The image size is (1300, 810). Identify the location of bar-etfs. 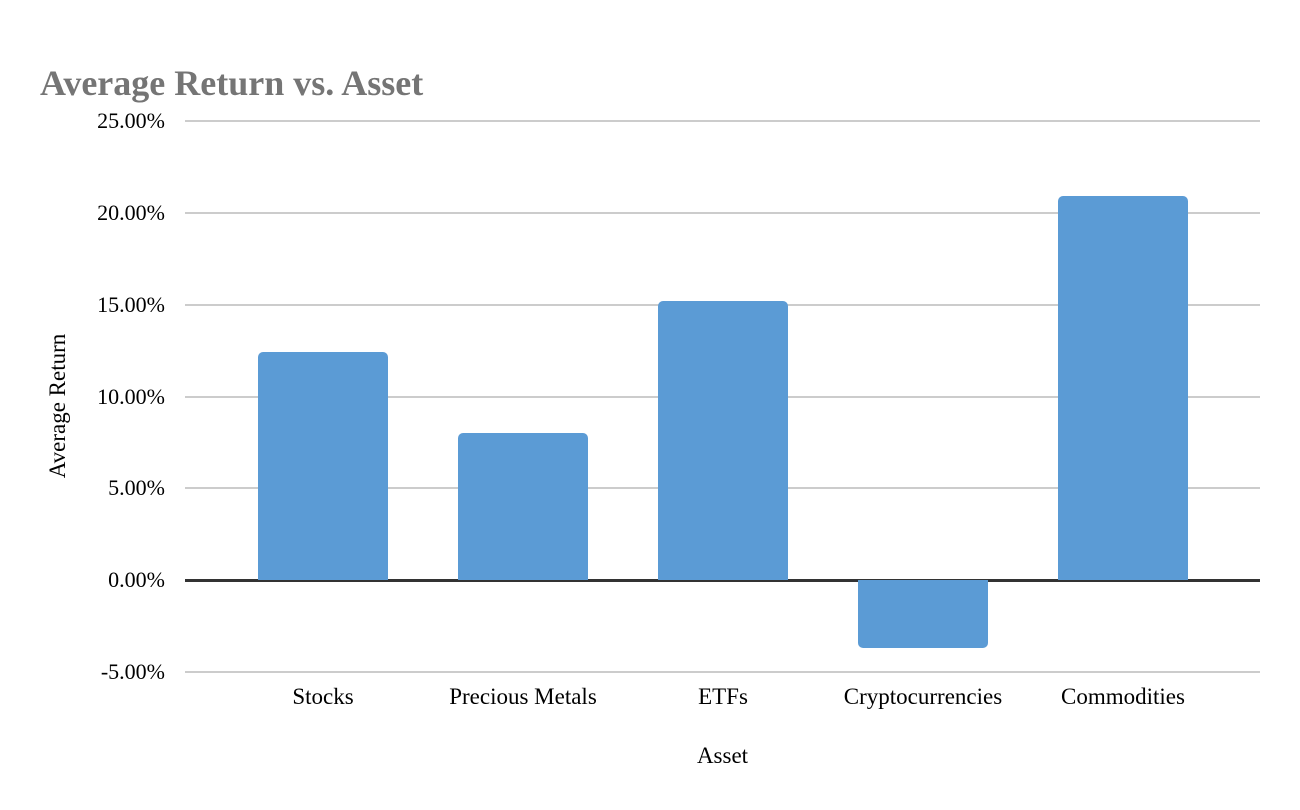
(723, 440).